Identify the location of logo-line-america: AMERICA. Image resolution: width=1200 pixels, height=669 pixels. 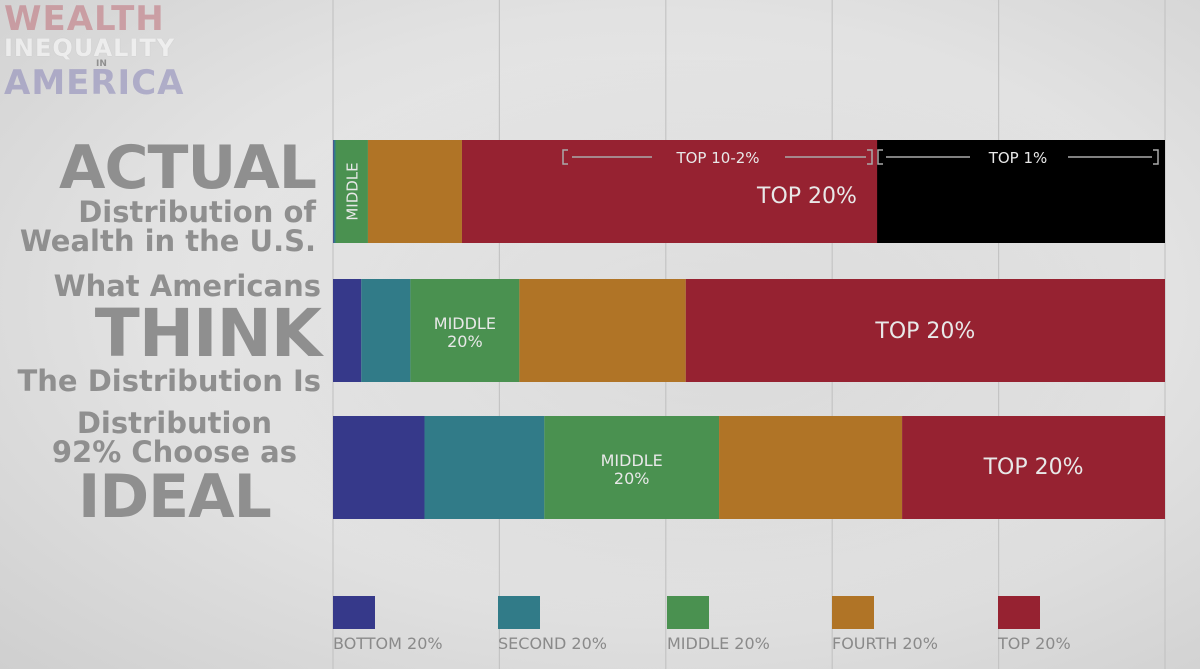
(94, 83).